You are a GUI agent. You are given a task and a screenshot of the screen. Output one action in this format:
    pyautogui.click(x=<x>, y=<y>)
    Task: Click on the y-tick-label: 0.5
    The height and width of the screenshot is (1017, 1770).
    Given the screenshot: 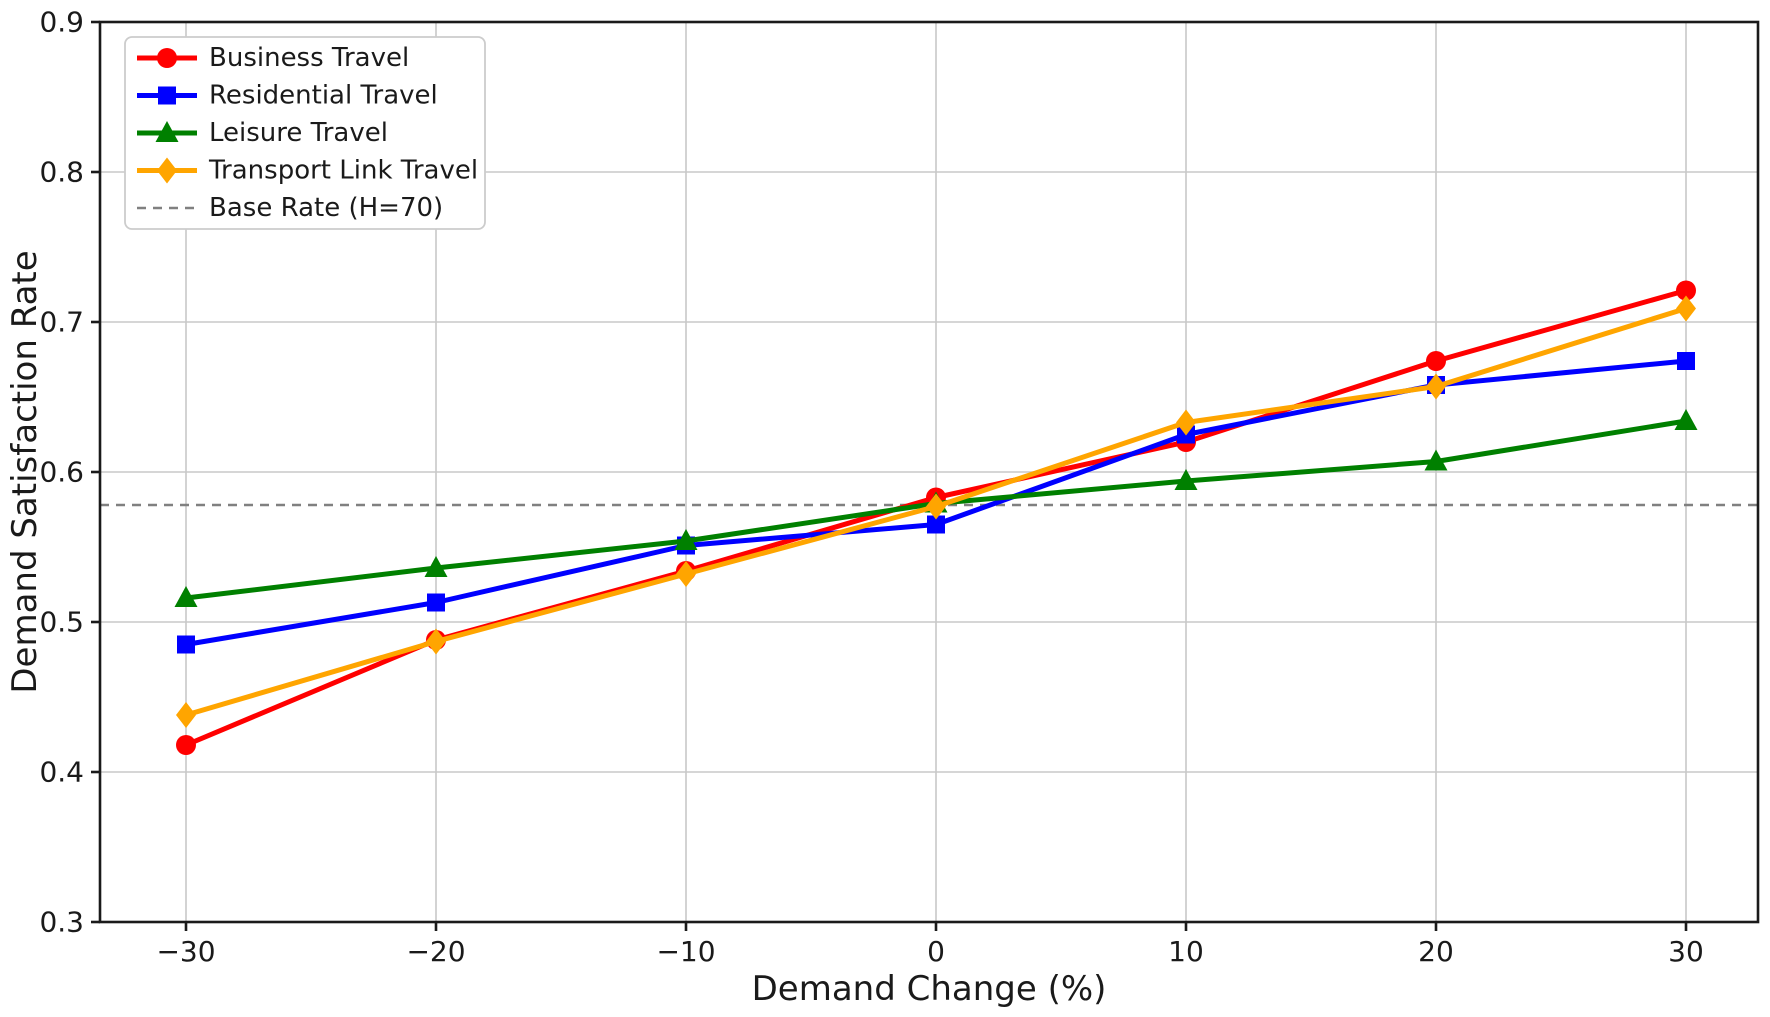 What is the action you would take?
    pyautogui.click(x=61, y=622)
    